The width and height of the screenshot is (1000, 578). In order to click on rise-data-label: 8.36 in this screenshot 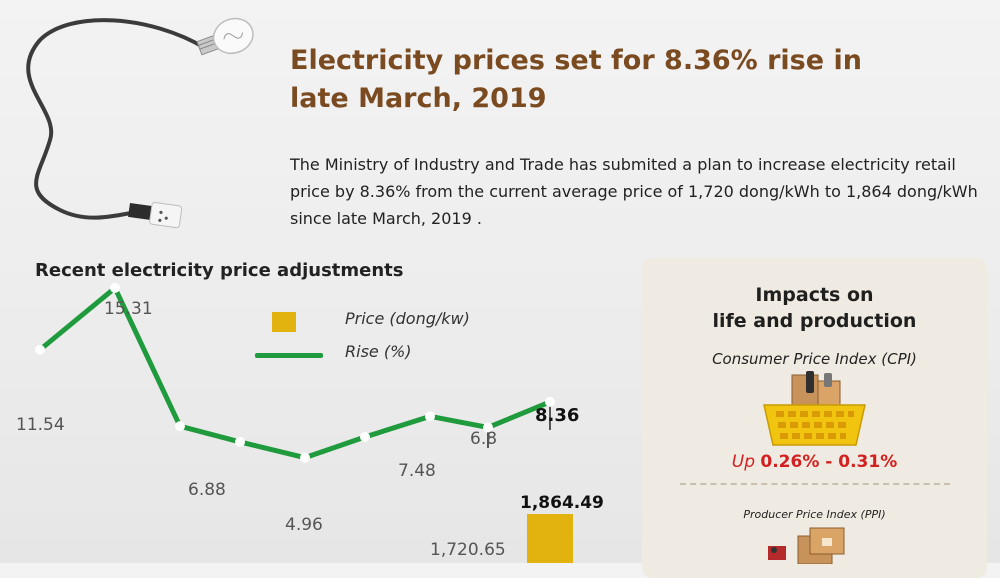, I will do `click(557, 415)`.